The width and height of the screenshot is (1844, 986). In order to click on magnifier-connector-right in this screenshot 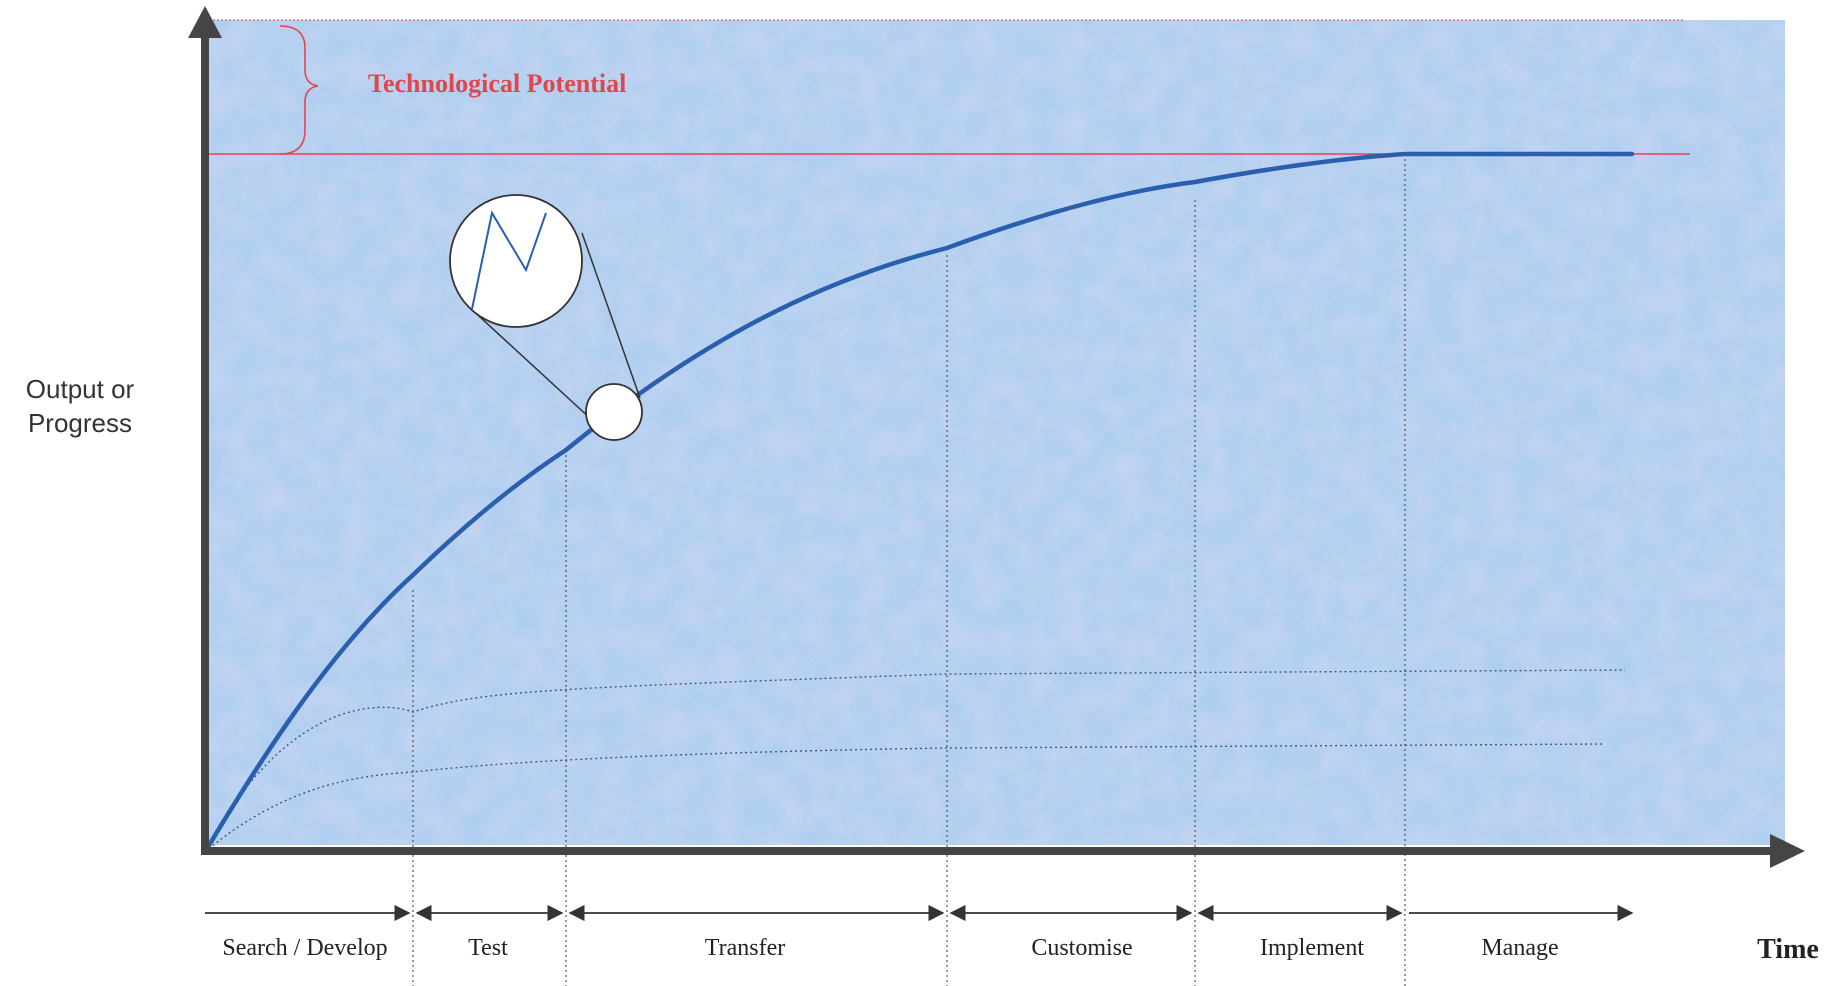, I will do `click(611, 315)`.